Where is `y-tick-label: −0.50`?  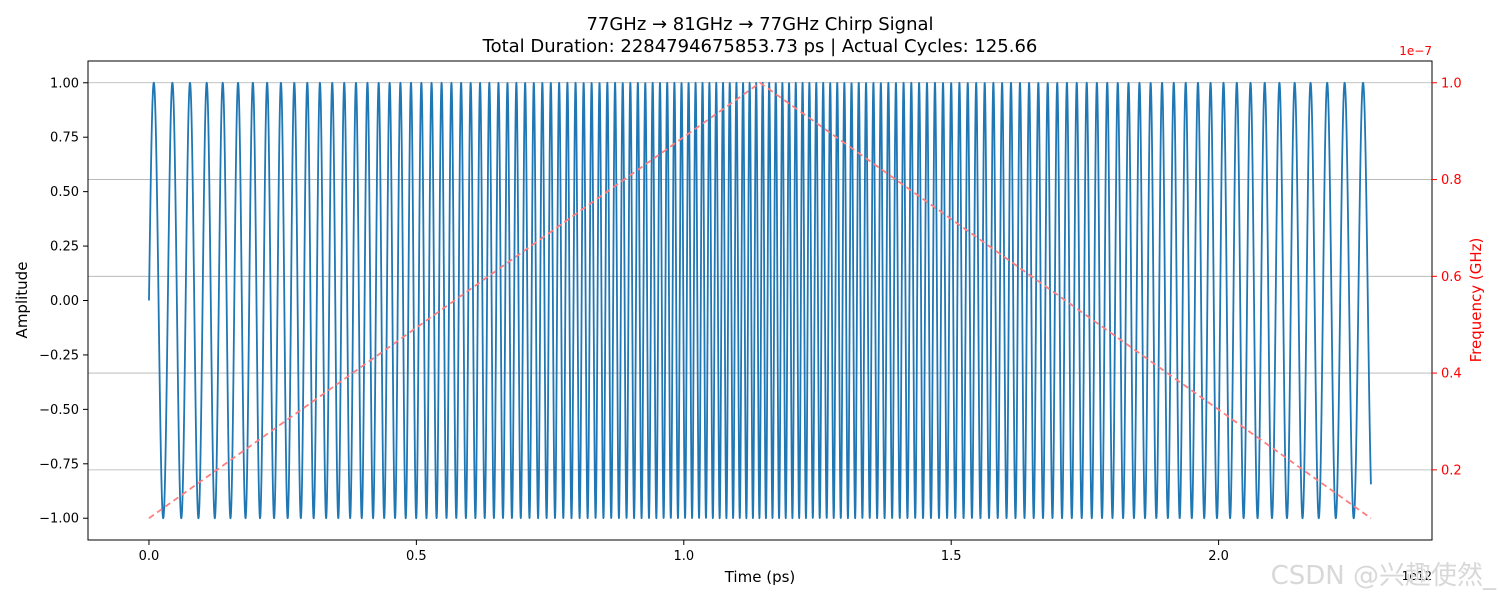
y-tick-label: −0.50 is located at coordinates (59, 410).